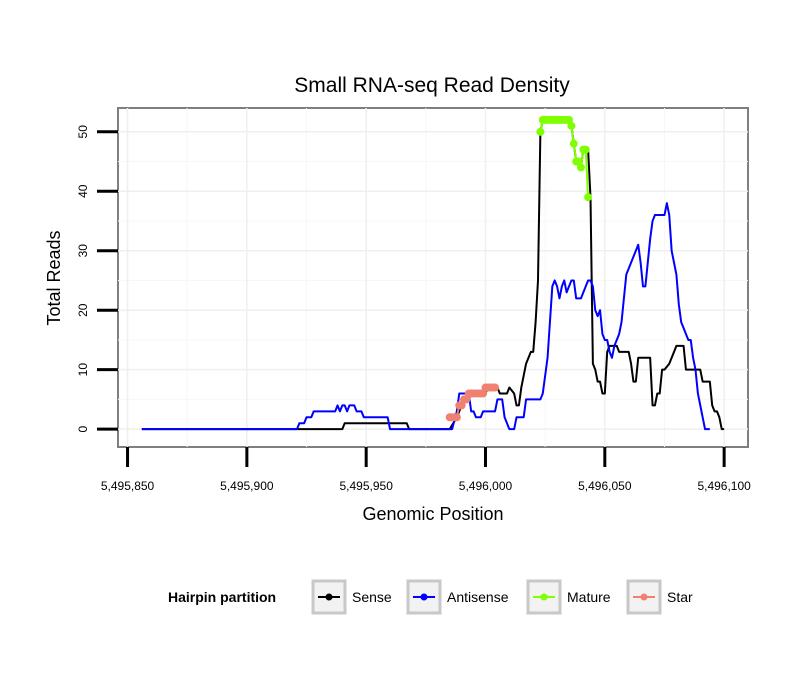 This screenshot has height=690, width=810. I want to click on legend-marker-sense, so click(329, 597).